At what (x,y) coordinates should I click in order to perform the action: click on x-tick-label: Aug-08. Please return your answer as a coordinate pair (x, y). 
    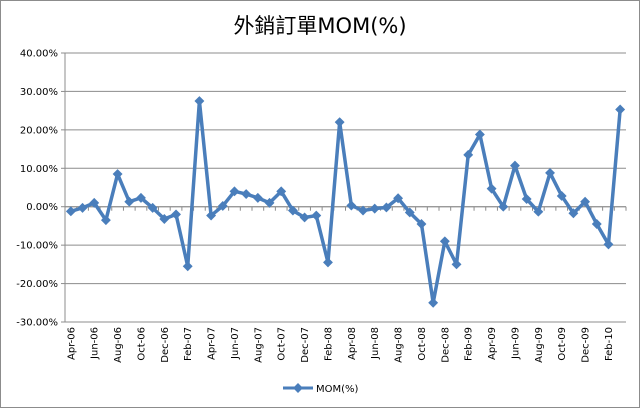
    Looking at the image, I should click on (399, 345).